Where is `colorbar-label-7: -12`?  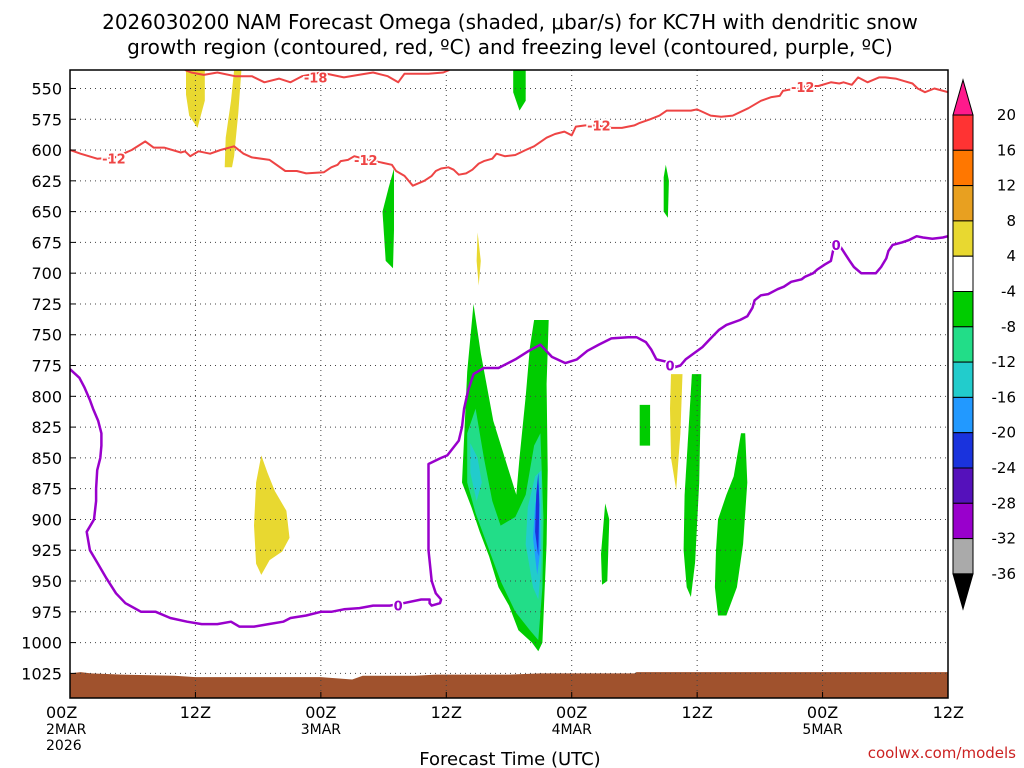
colorbar-label-7: -12 is located at coordinates (1004, 362).